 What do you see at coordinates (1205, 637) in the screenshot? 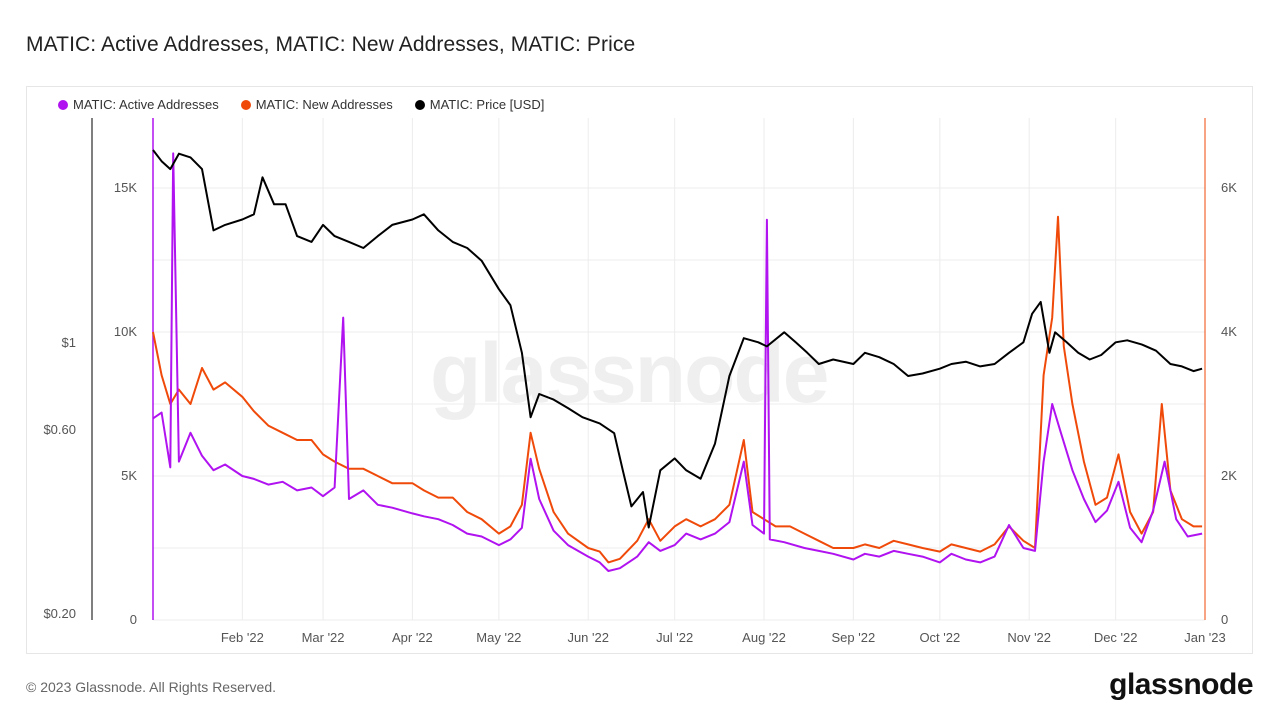
I see `x-tick-label: Jan '23` at bounding box center [1205, 637].